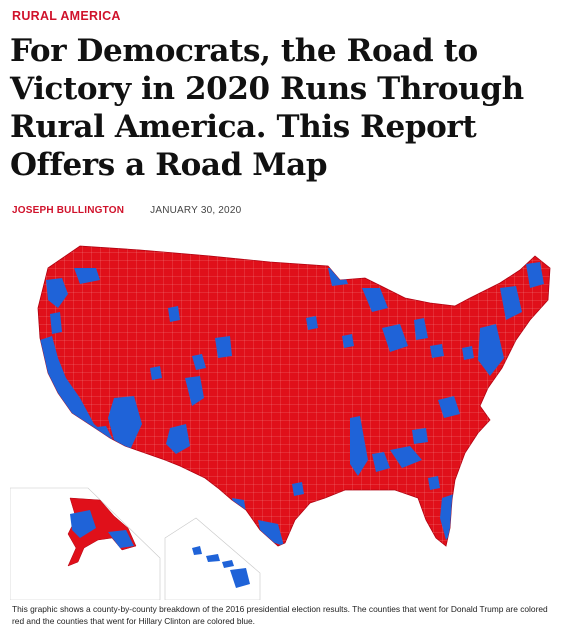 This screenshot has height=640, width=570. Describe the element at coordinates (66, 16) in the screenshot. I see `category-label: RURAL AMERICA` at that location.